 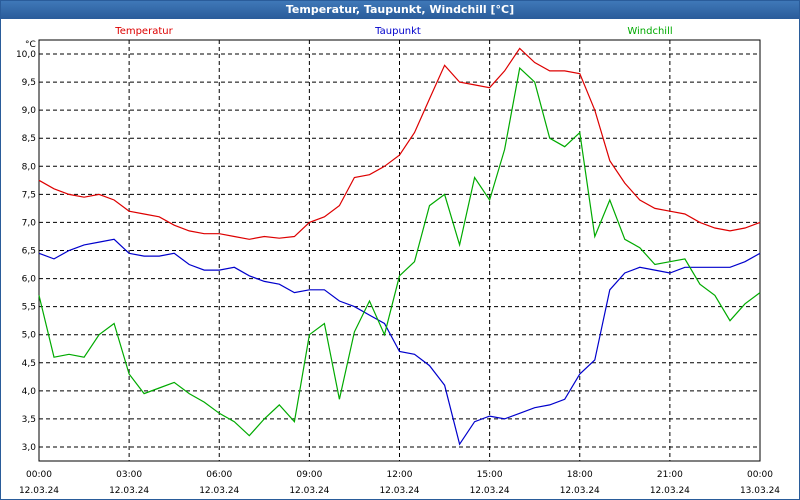 I want to click on y-tick-label: 5,5, so click(x=29, y=308).